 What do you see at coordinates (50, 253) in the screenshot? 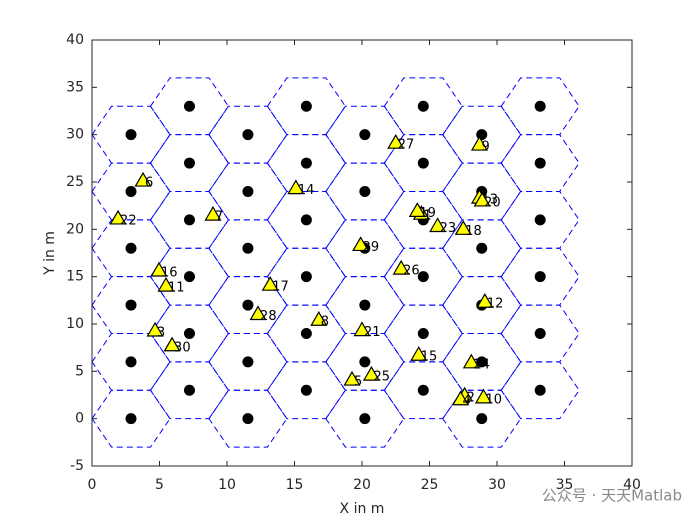
I see `y-axis-label: Y in m` at bounding box center [50, 253].